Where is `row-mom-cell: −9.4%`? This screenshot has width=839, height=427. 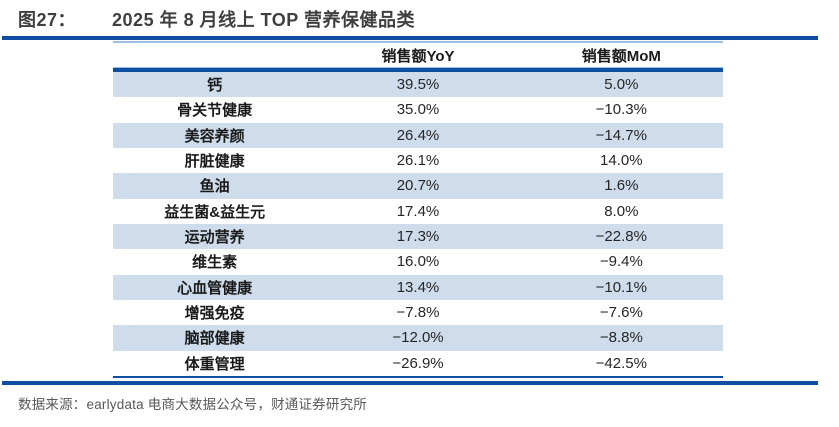 row-mom-cell: −9.4% is located at coordinates (621, 262).